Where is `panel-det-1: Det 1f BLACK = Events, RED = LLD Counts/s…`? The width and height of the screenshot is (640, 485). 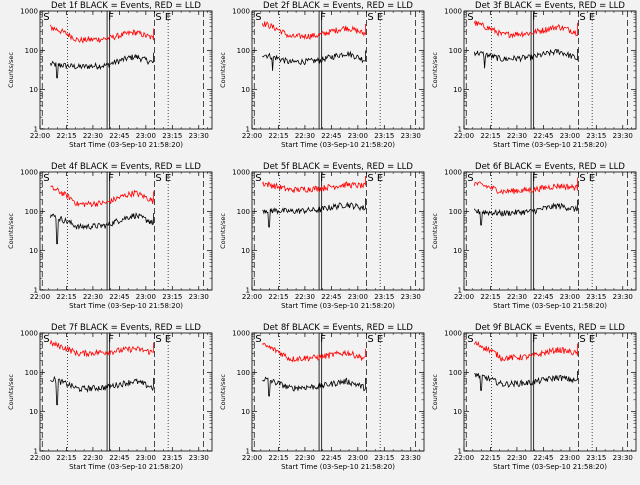
panel-det-1: Det 1f BLACK = Events, RED = LLD Counts/s… is located at coordinates (110, 75).